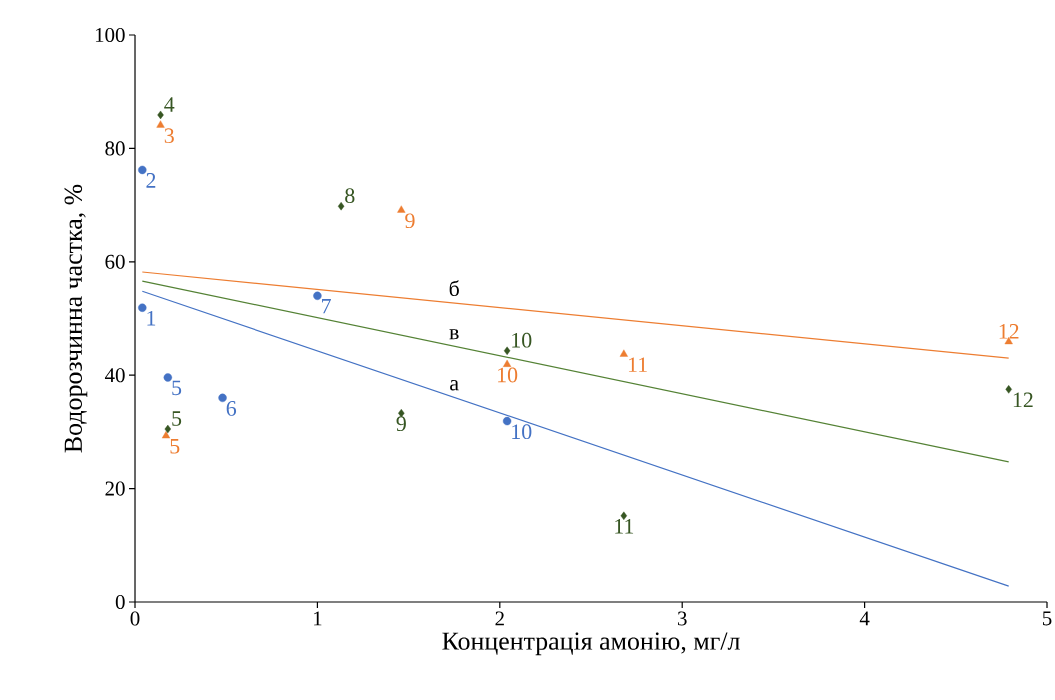 The image size is (1055, 700). What do you see at coordinates (499, 618) in the screenshot?
I see `x-tick-label: 2` at bounding box center [499, 618].